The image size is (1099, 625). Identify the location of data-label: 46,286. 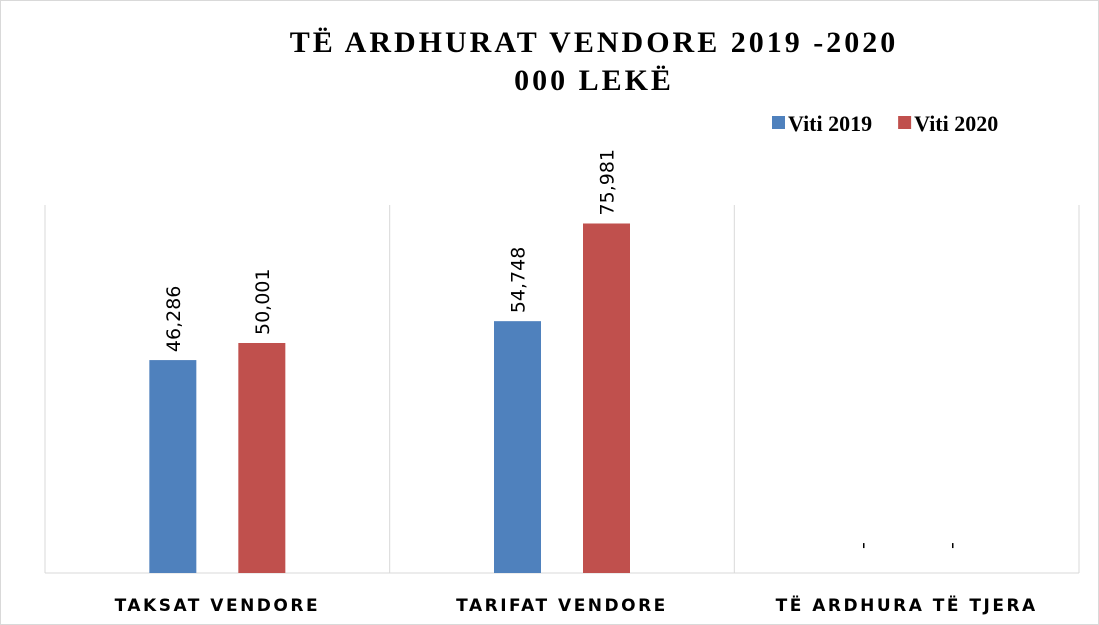
(174, 319).